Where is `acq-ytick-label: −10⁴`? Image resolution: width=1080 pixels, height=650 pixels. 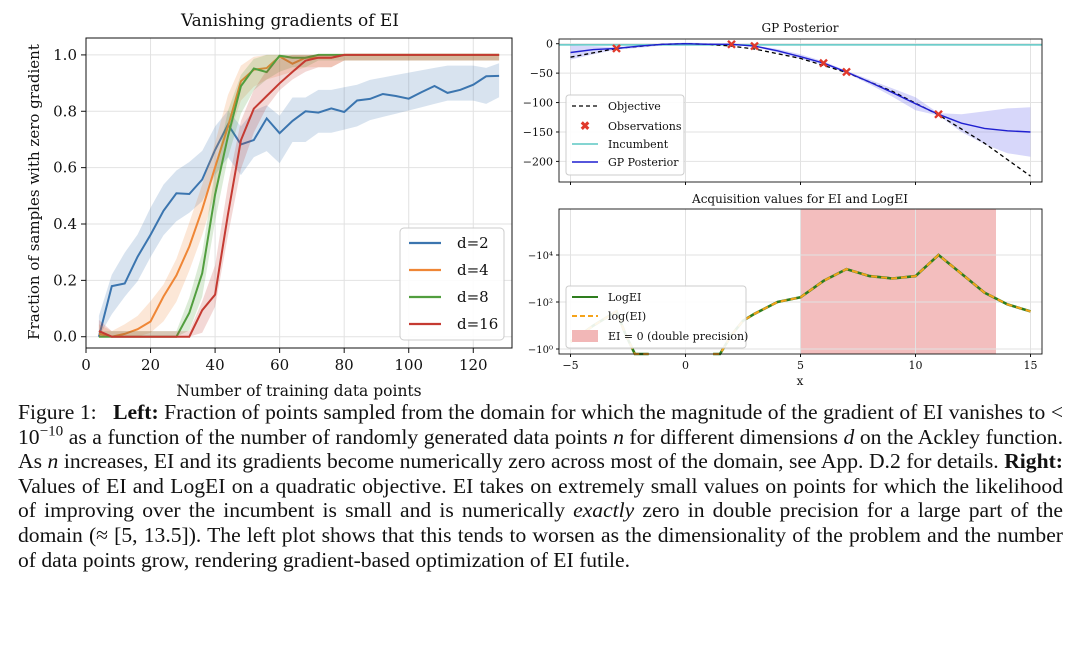
acq-ytick-label: −10⁴ is located at coordinates (540, 256).